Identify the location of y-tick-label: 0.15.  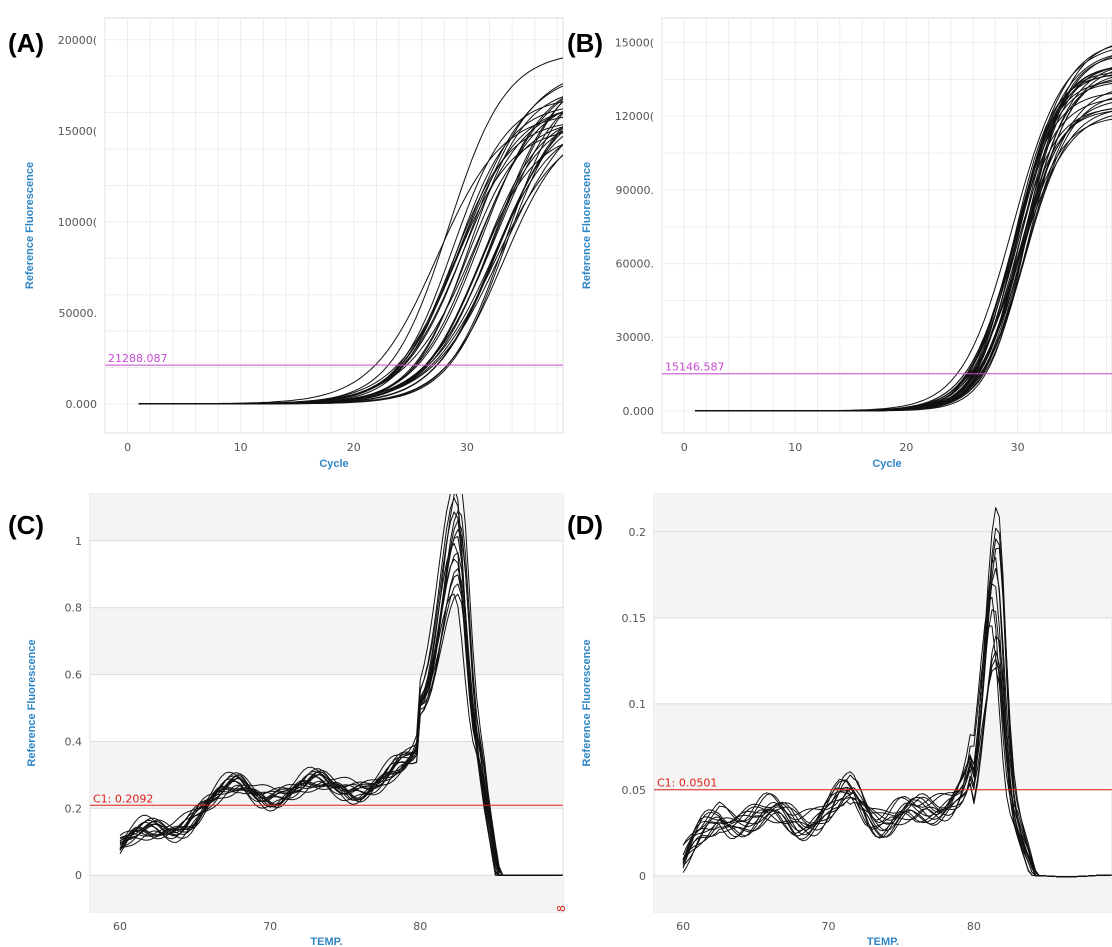
(634, 618).